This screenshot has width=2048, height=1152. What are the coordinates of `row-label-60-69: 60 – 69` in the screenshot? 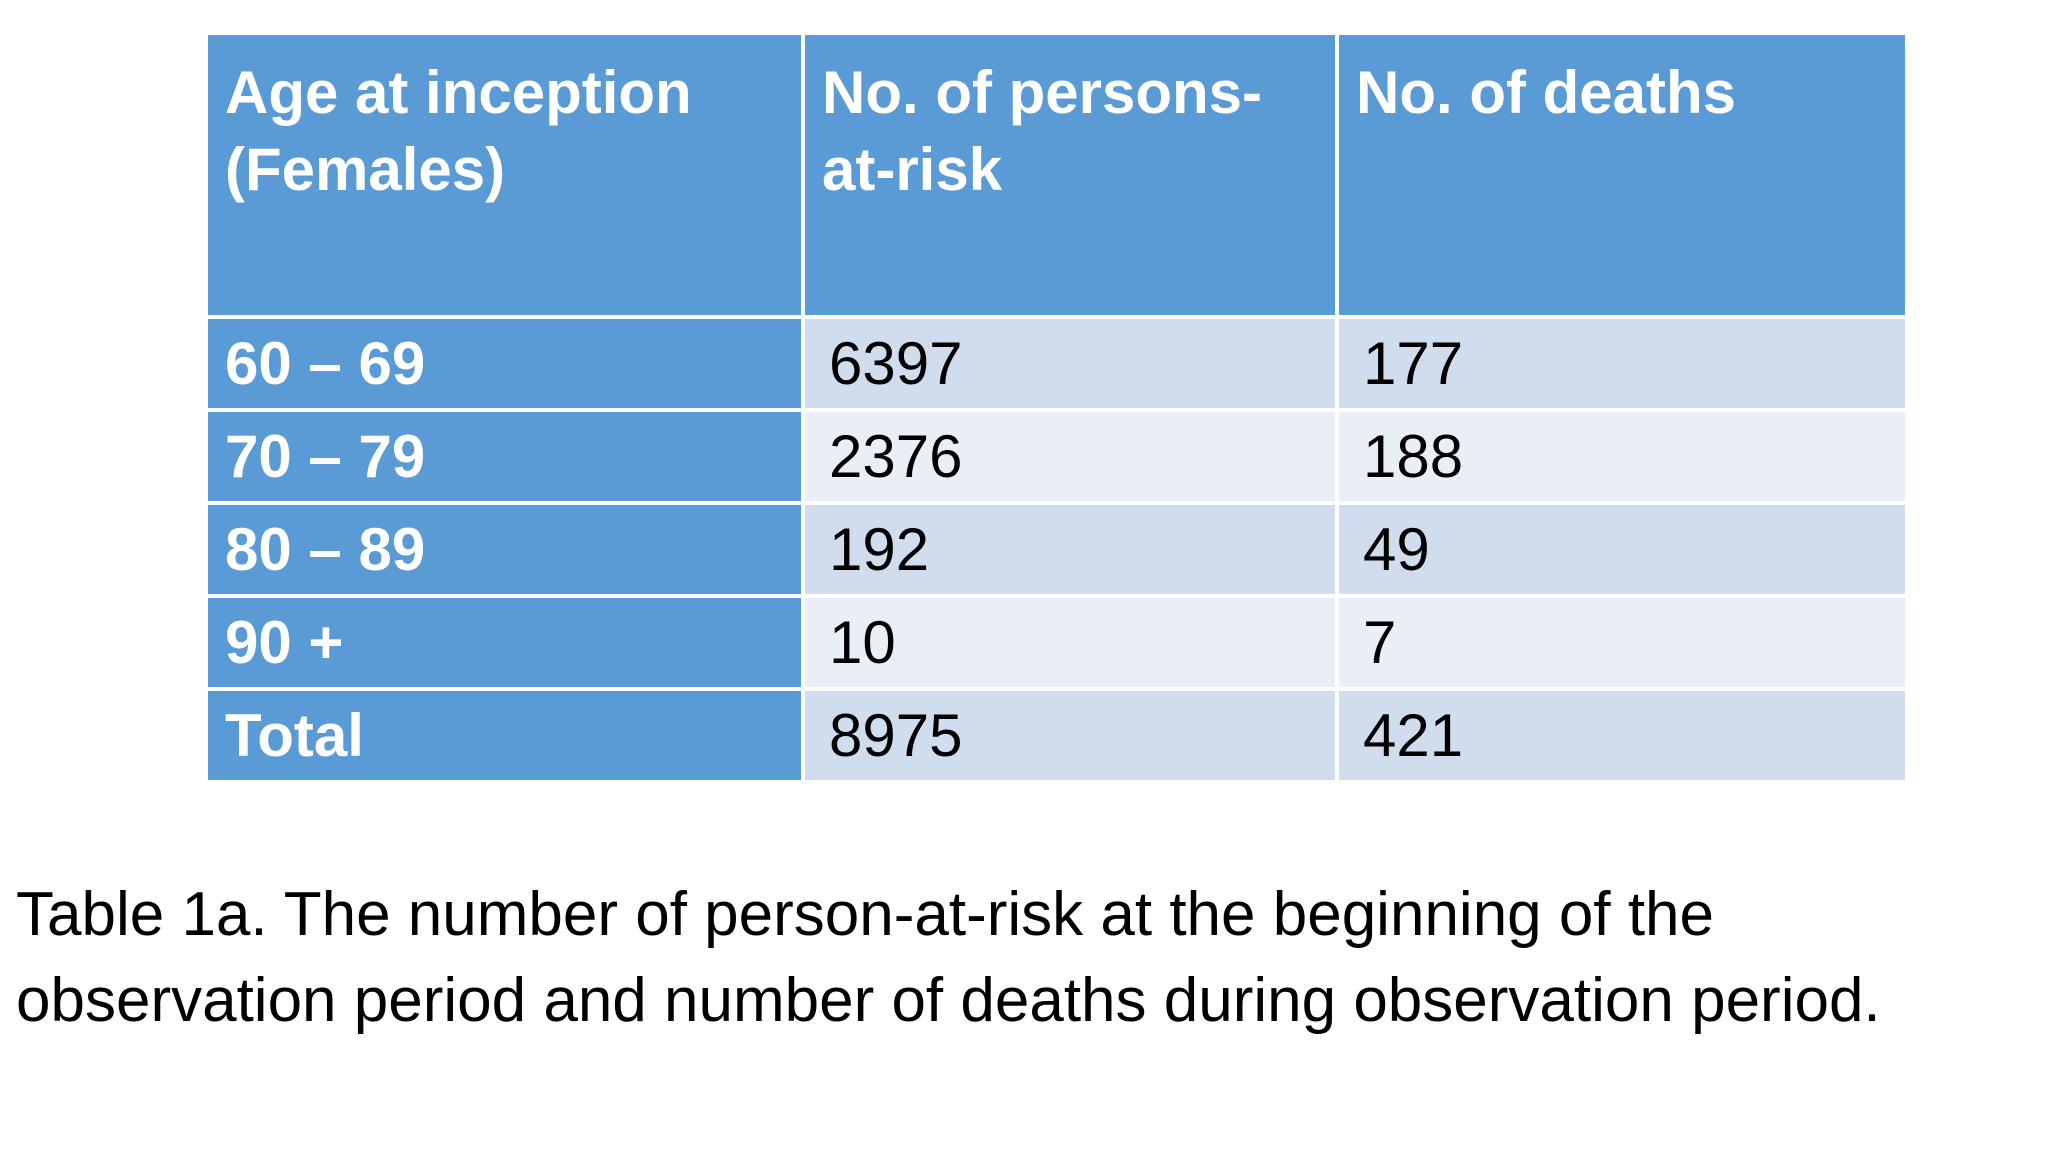 It's located at (504, 363).